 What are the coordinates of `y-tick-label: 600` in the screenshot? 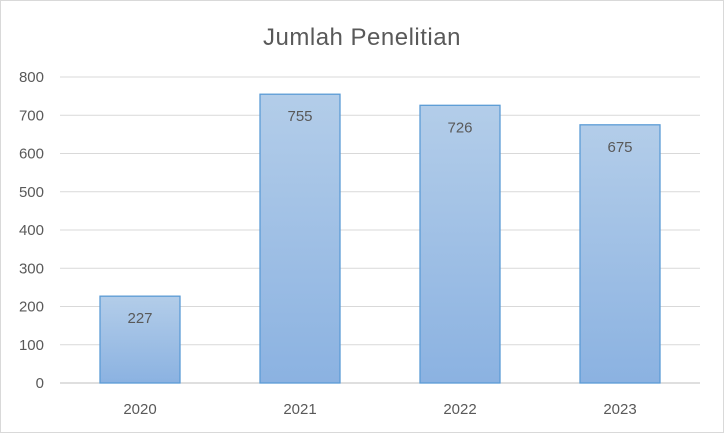 It's located at (31, 154).